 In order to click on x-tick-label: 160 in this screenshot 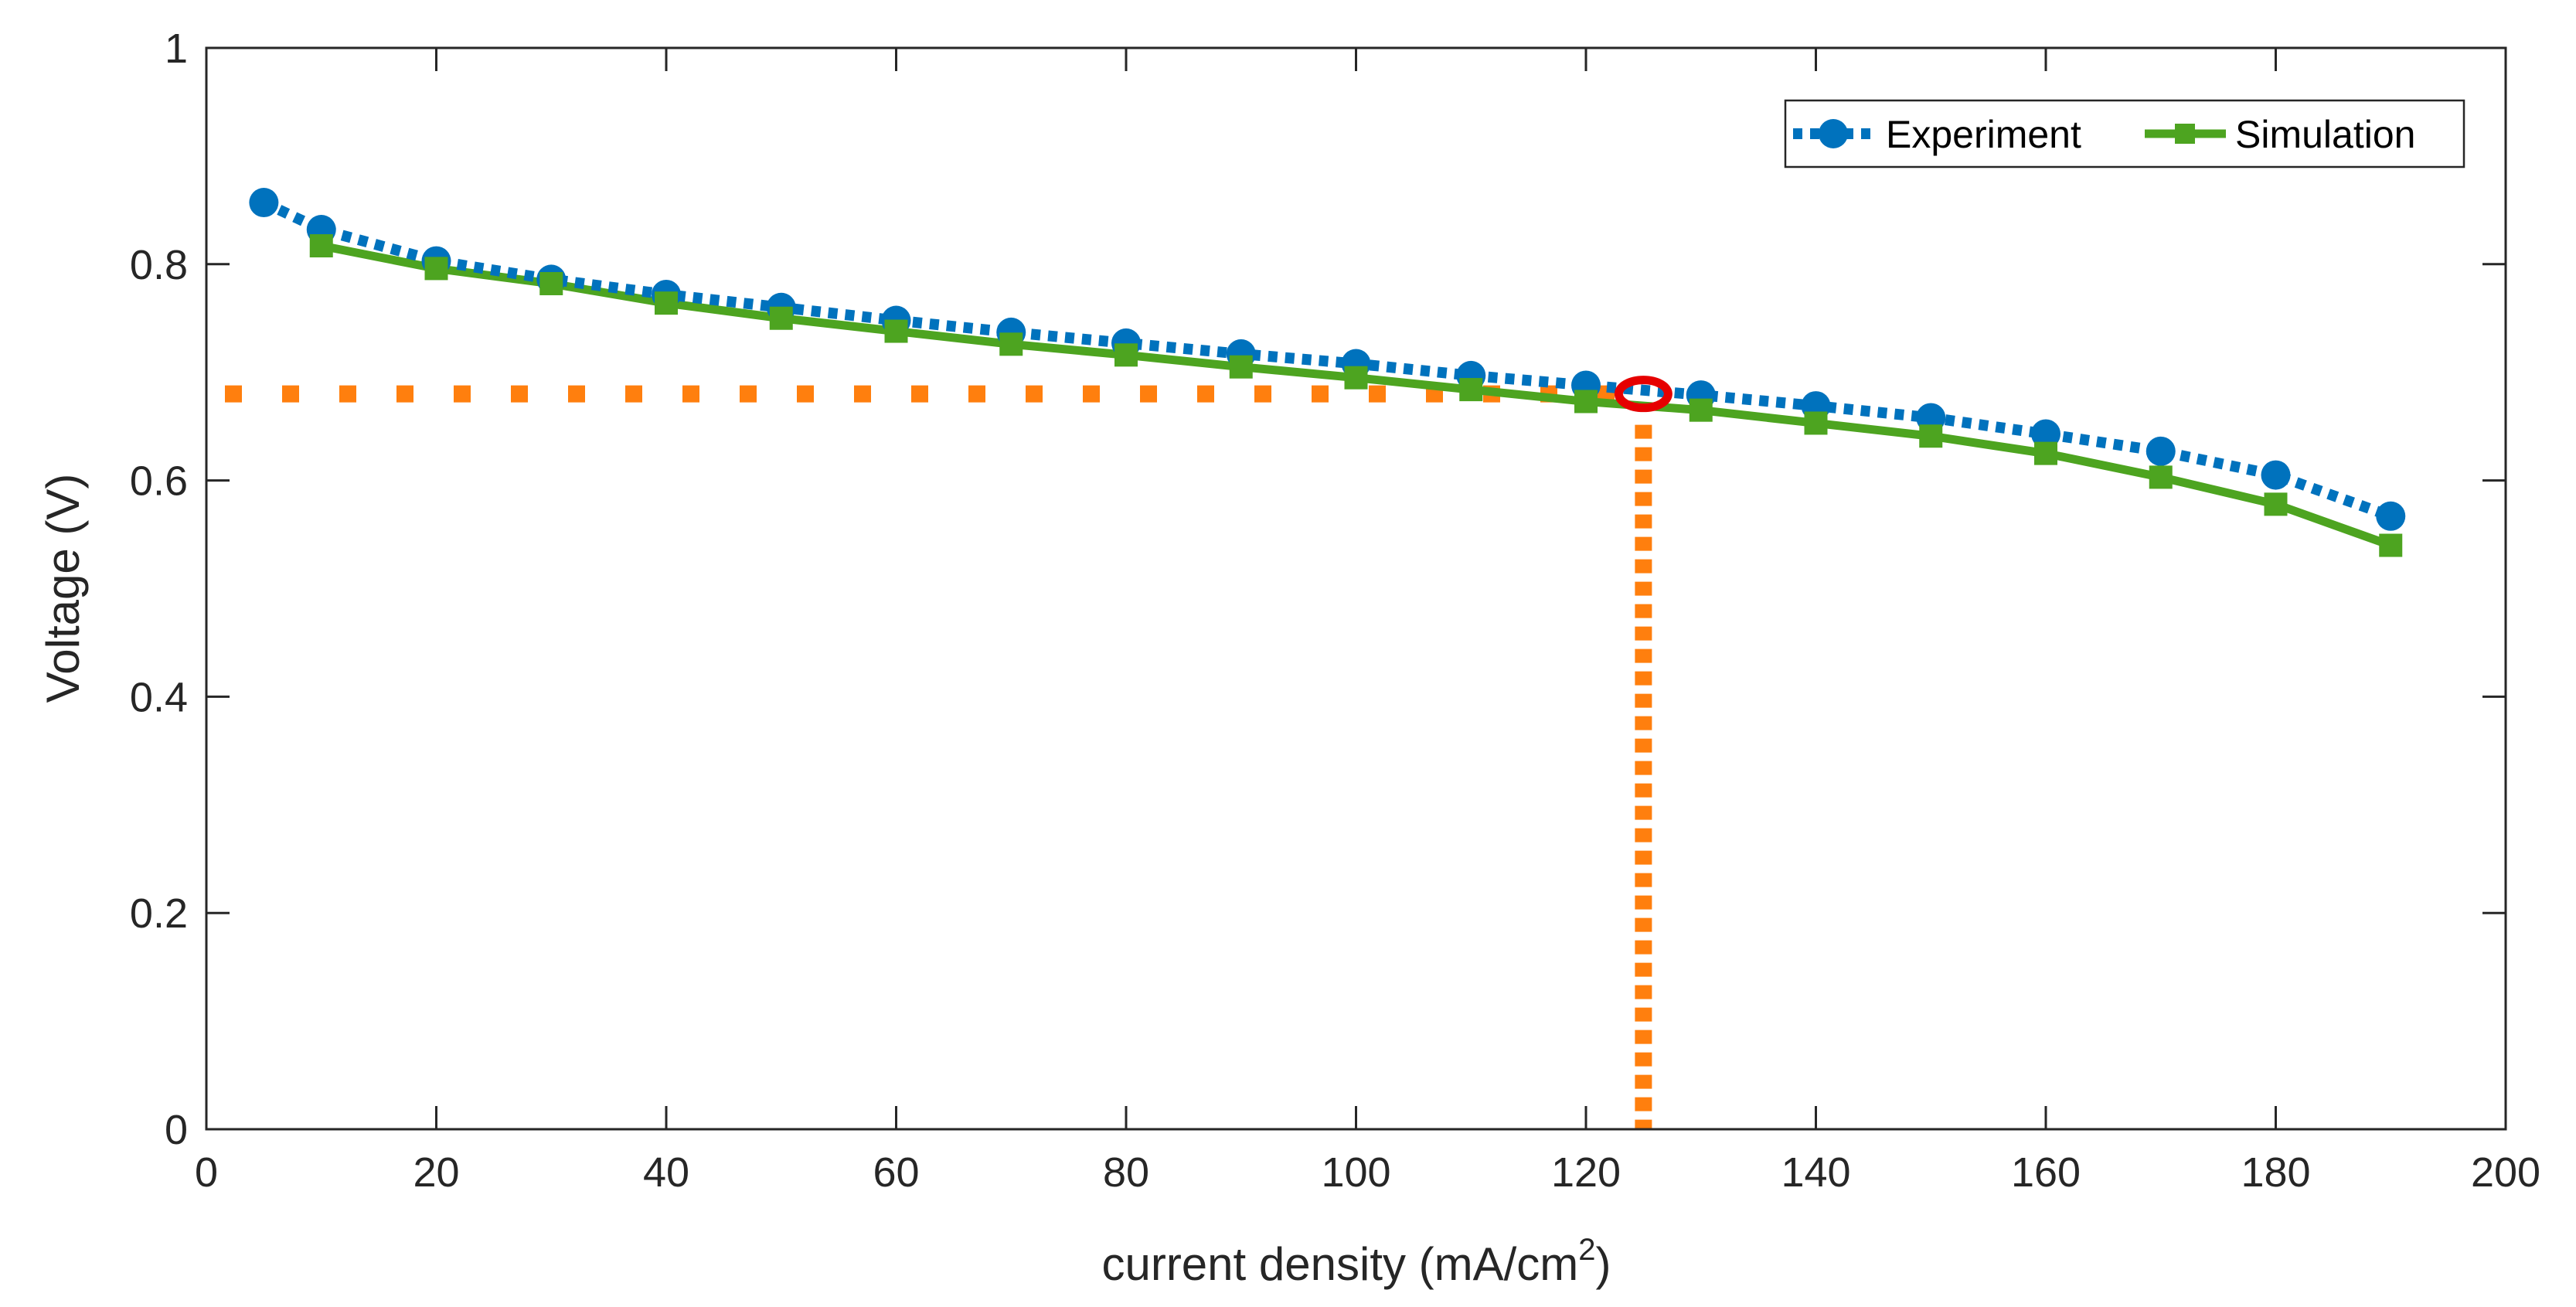, I will do `click(2046, 1172)`.